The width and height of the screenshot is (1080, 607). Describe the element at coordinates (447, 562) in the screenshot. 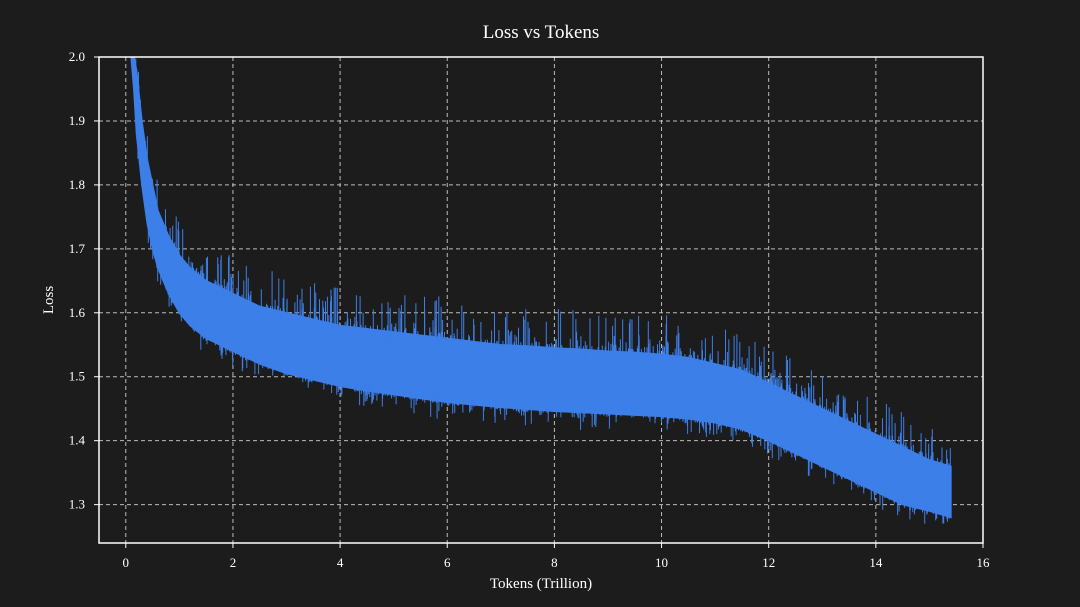

I see `x-tick-label: 6` at that location.